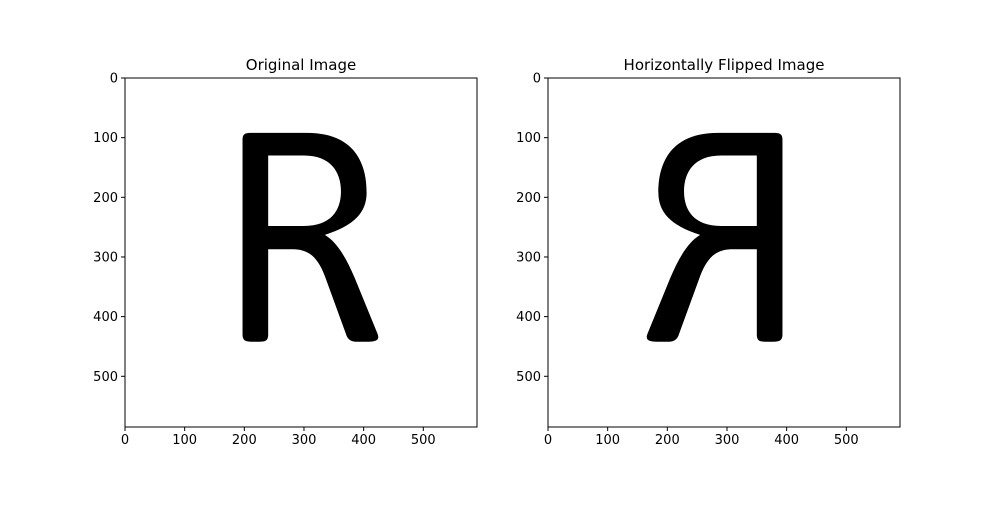 This screenshot has width=1000, height=505. What do you see at coordinates (846, 440) in the screenshot?
I see `x-tick-label-flipped-5: 500` at bounding box center [846, 440].